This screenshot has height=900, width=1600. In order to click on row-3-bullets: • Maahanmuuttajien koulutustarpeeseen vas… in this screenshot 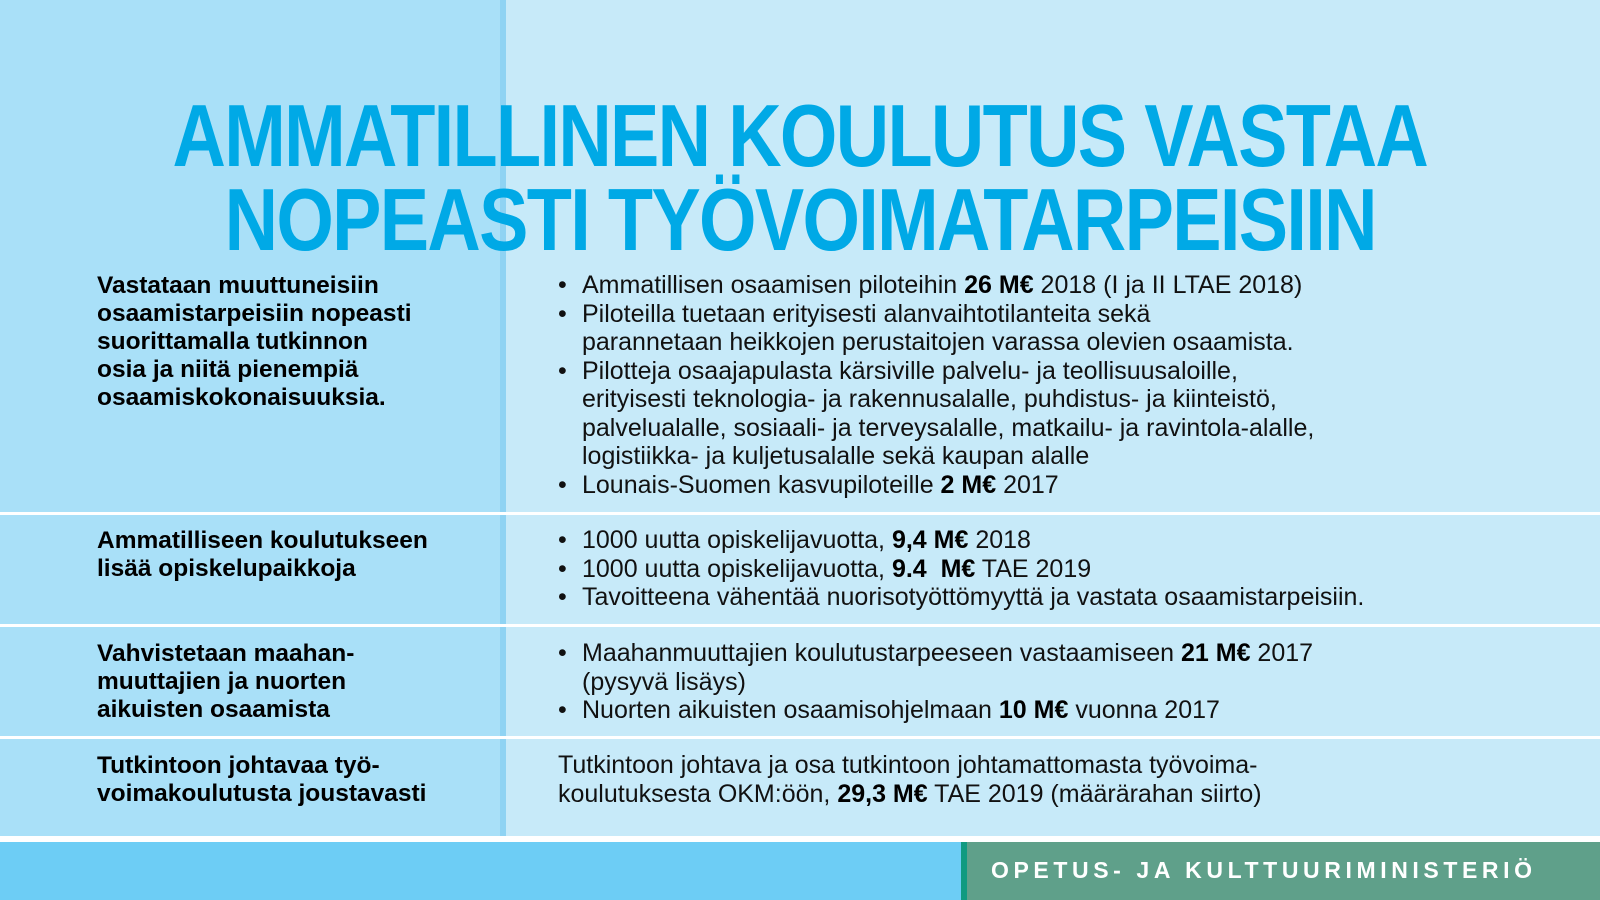, I will do `click(1063, 682)`.